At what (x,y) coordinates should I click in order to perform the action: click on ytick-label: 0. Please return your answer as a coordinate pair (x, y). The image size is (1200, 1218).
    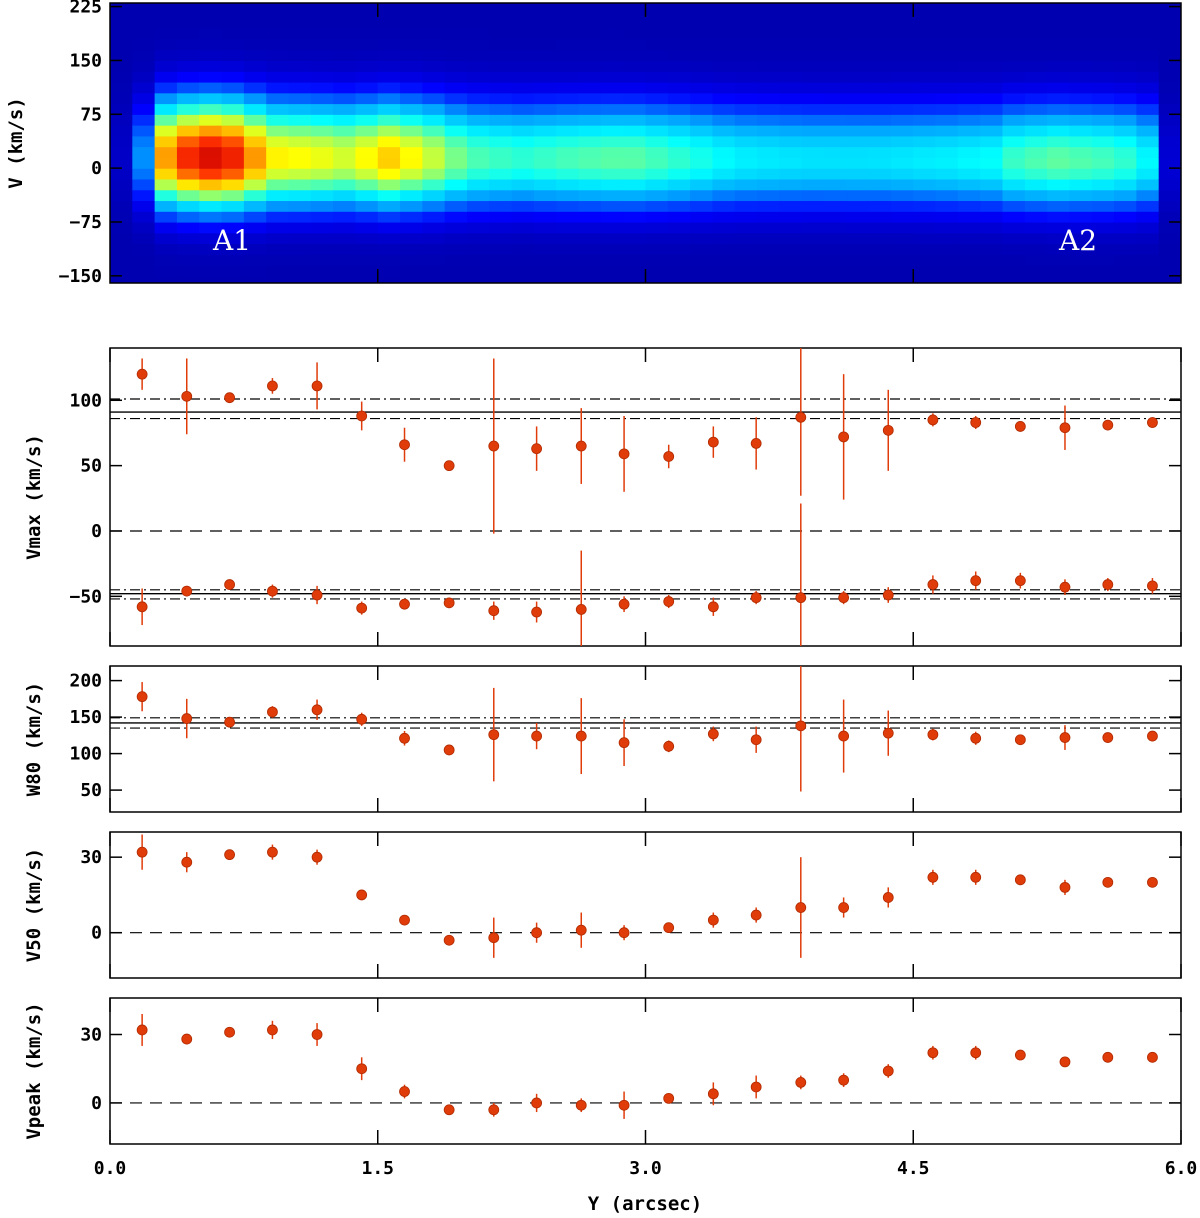
    Looking at the image, I should click on (96, 933).